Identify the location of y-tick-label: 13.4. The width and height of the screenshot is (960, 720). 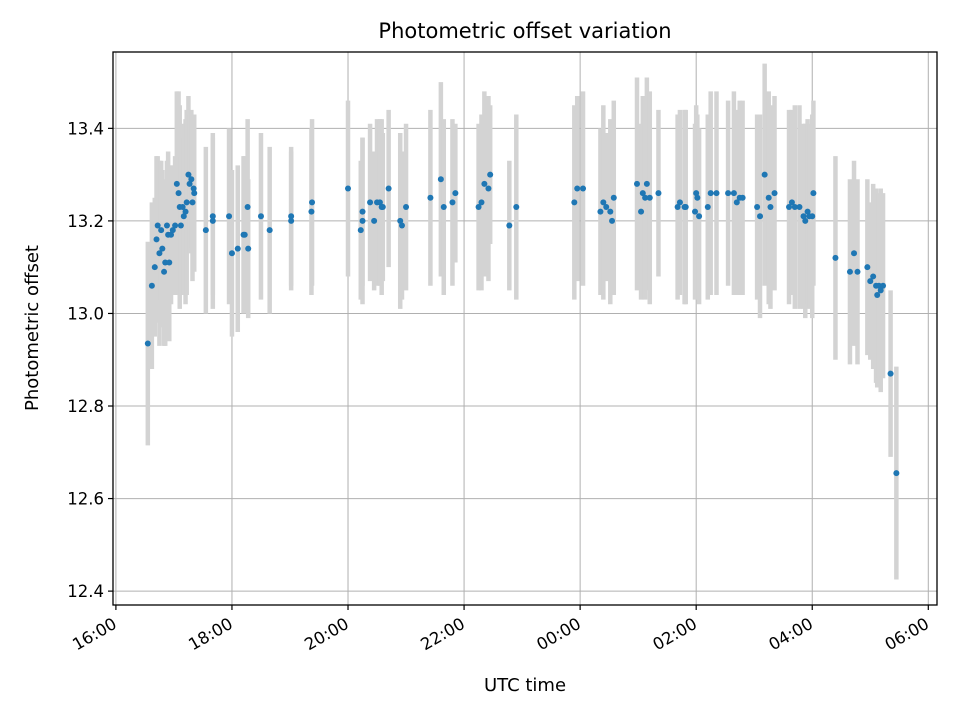
(85, 128).